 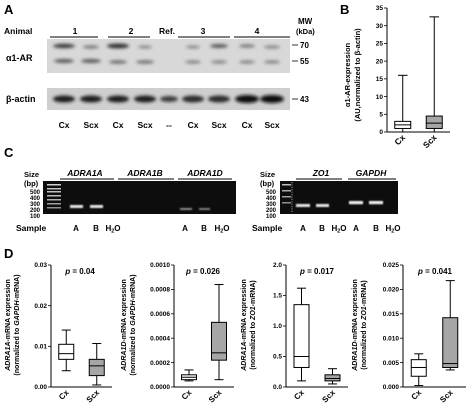 What do you see at coordinates (391, 314) in the screenshot?
I see `d4-ytick-label: 0.015` at bounding box center [391, 314].